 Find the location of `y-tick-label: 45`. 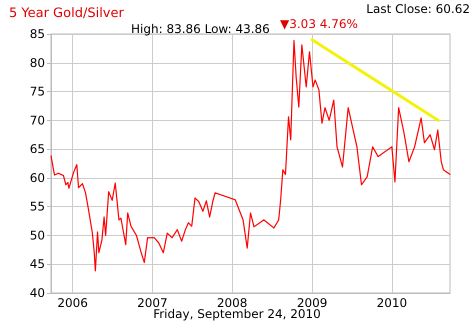

y-tick-label: 45 is located at coordinates (37, 264).